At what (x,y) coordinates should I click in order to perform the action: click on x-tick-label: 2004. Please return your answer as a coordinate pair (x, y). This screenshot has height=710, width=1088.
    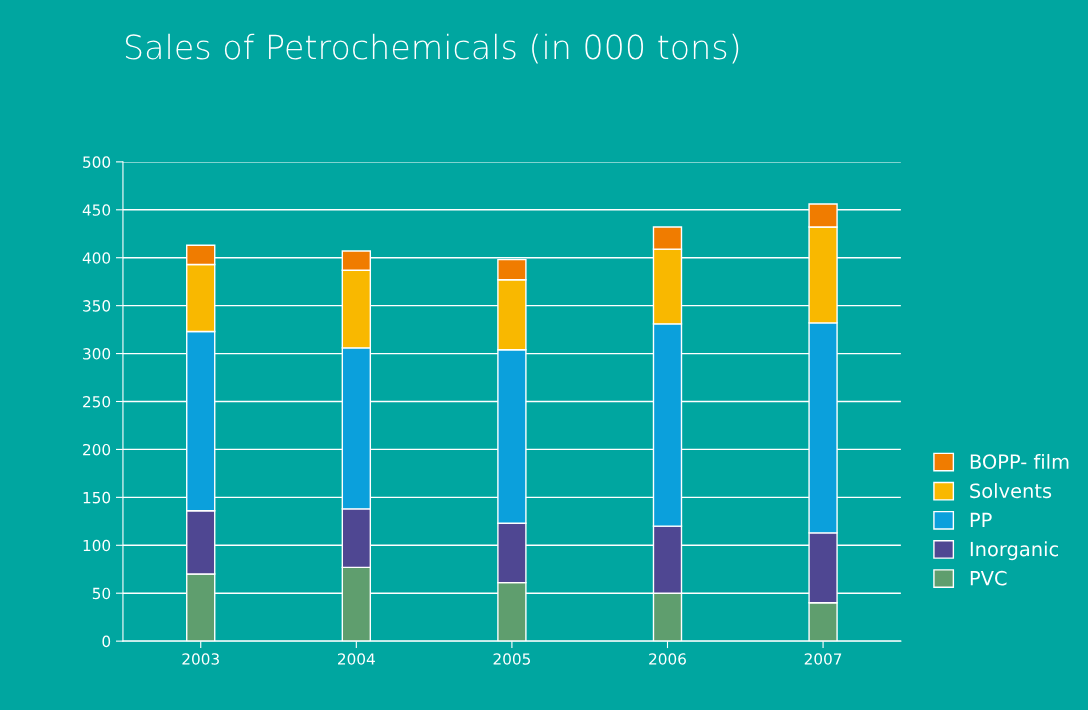
    Looking at the image, I should click on (356, 659).